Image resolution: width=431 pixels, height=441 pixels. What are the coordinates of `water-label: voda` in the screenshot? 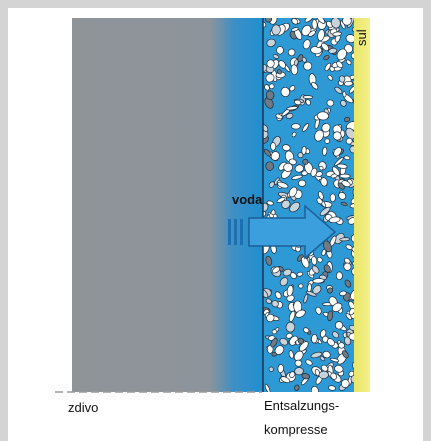 It's located at (247, 199).